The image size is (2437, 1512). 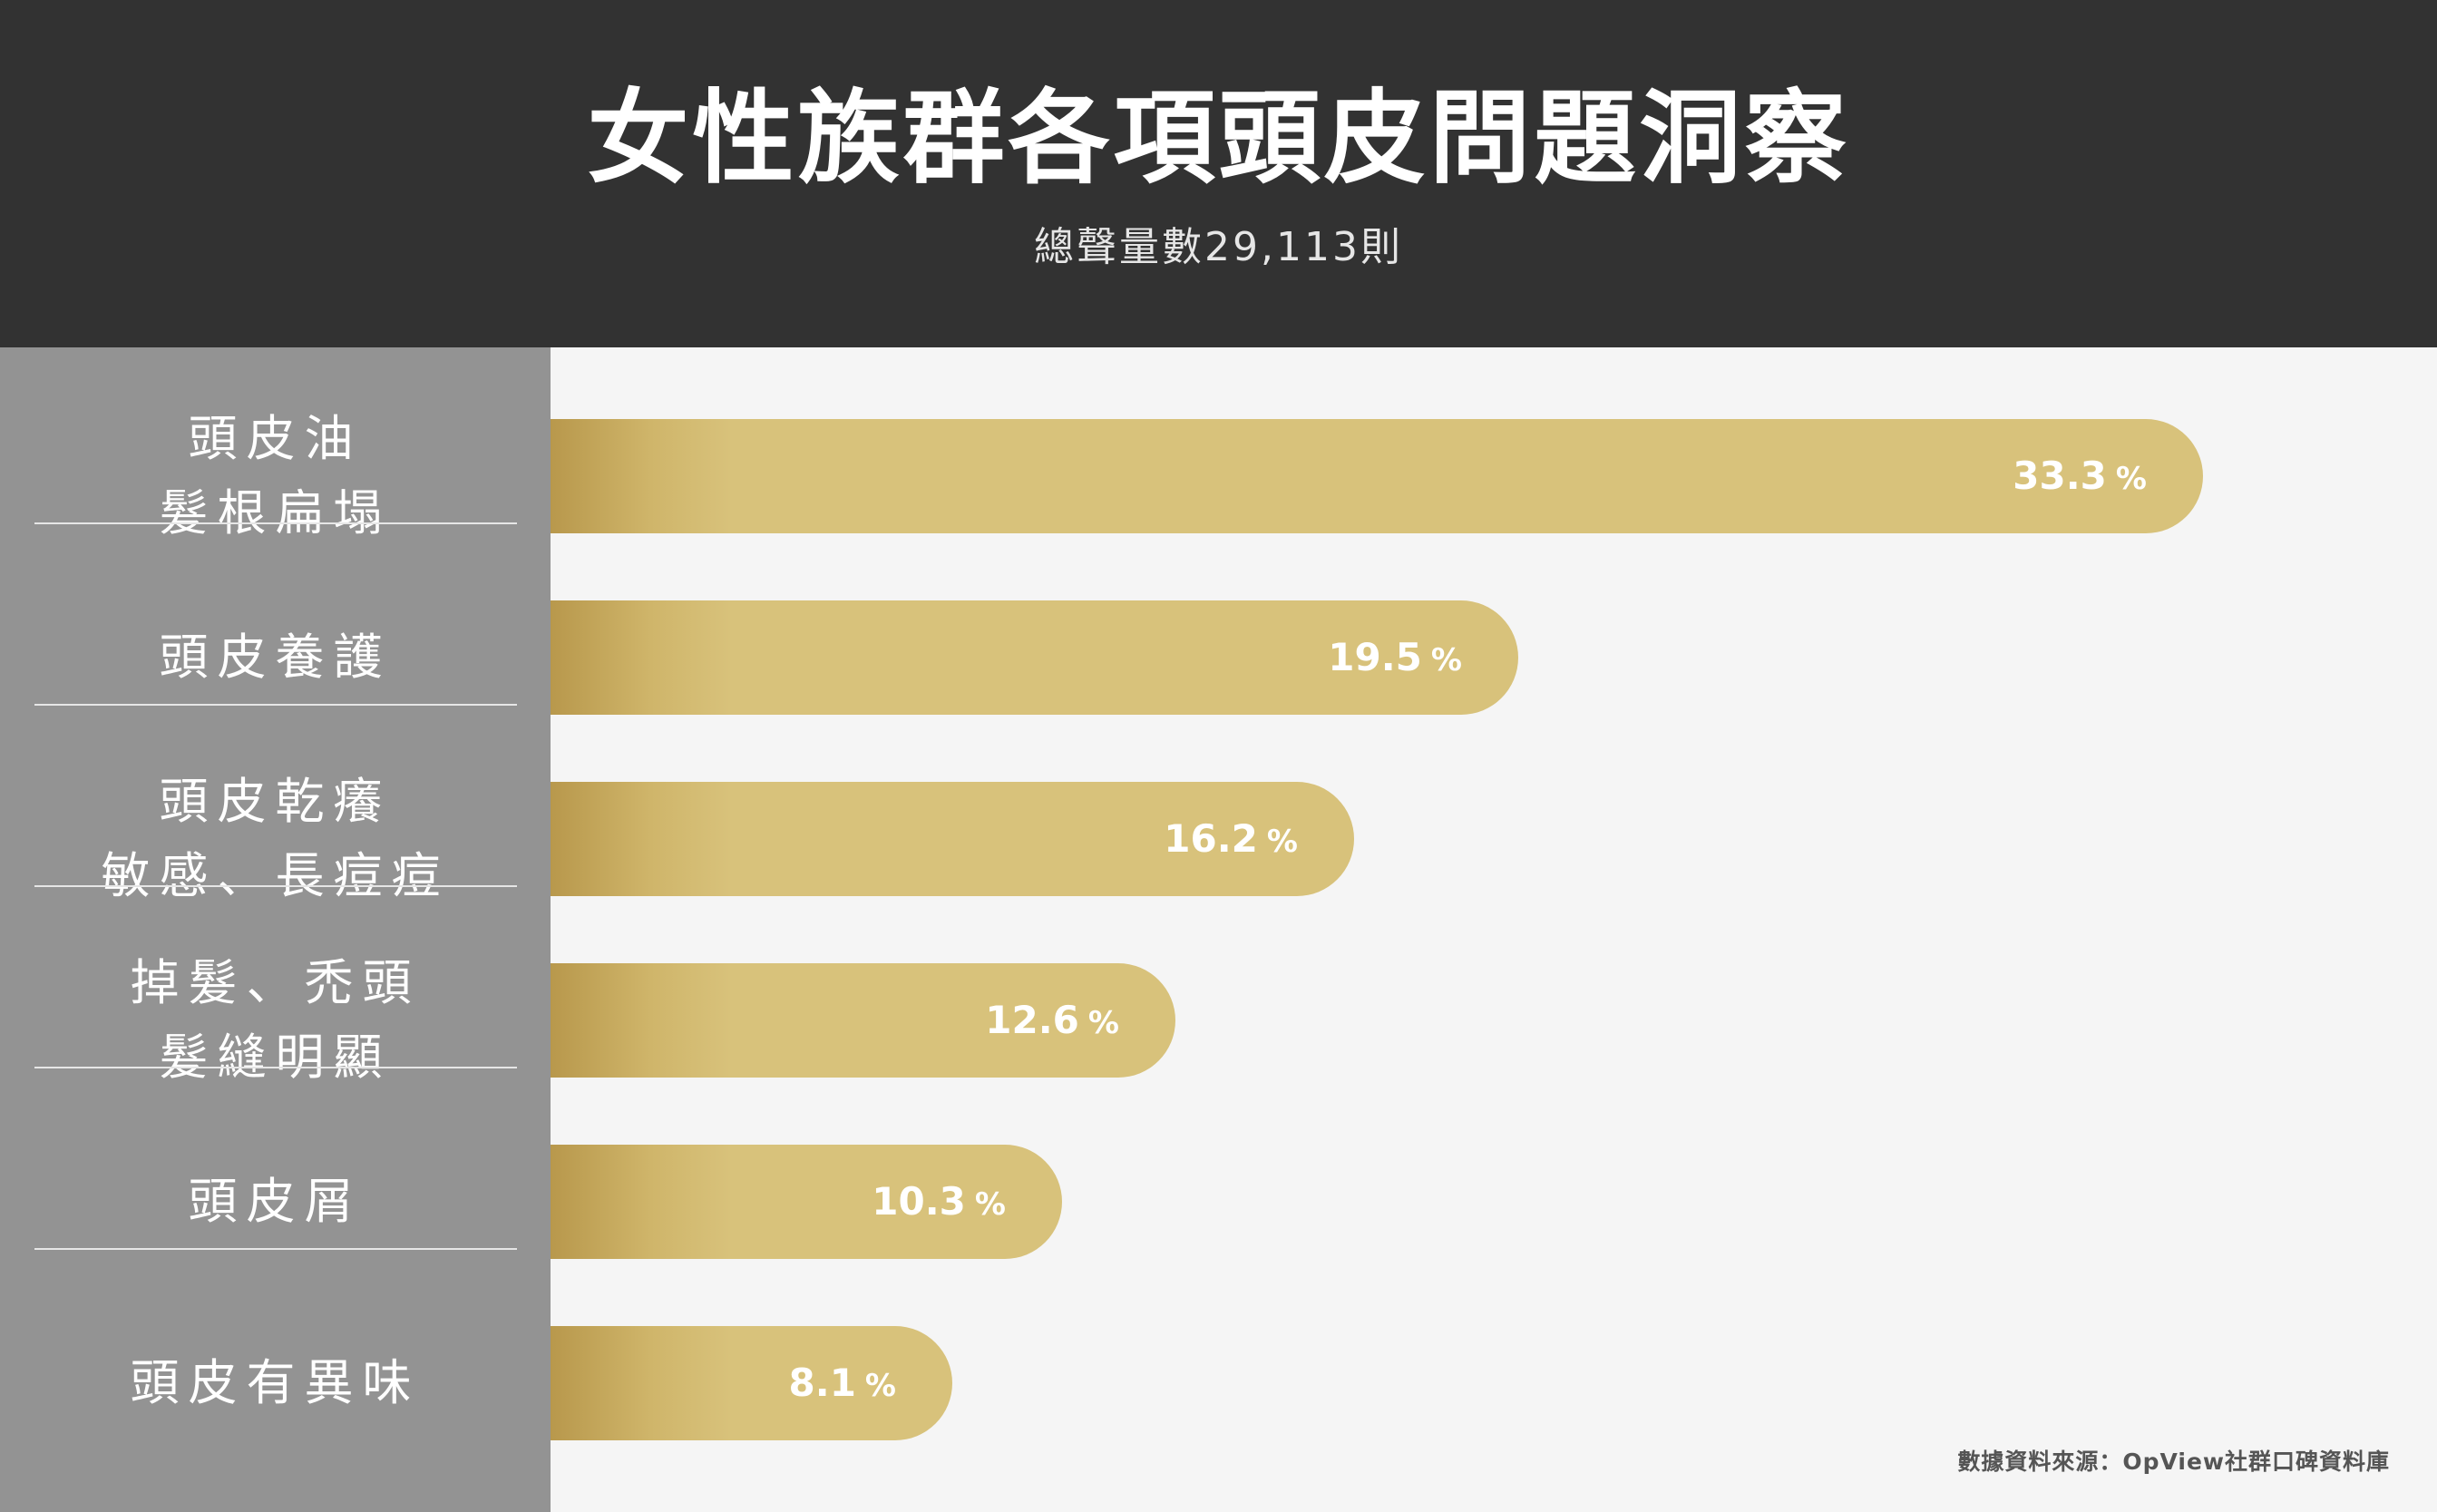 I want to click on bar: 33.3%, so click(x=1377, y=476).